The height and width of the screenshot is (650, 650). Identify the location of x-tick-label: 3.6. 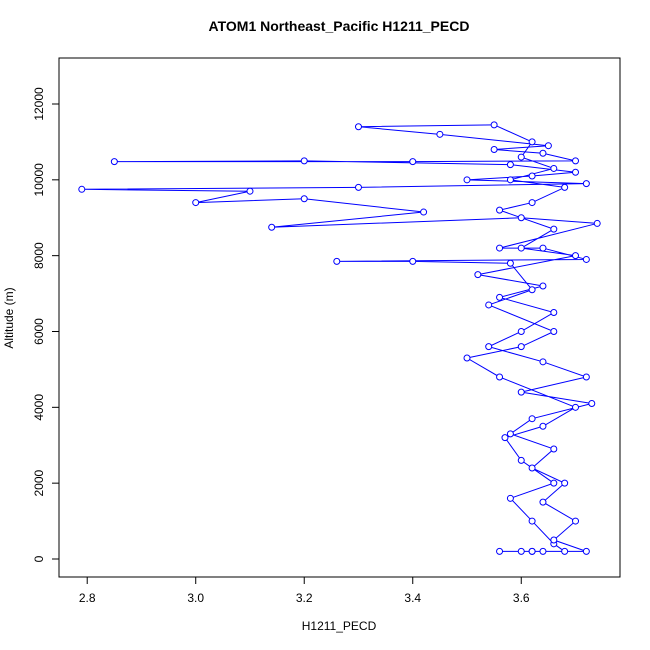
(521, 598).